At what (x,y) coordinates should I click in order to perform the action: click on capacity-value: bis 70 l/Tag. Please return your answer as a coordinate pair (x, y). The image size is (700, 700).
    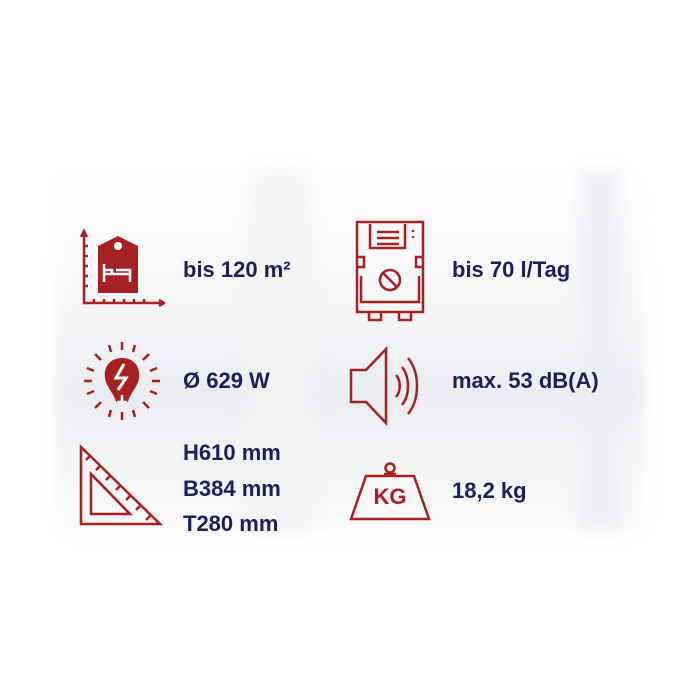
    Looking at the image, I should click on (511, 269).